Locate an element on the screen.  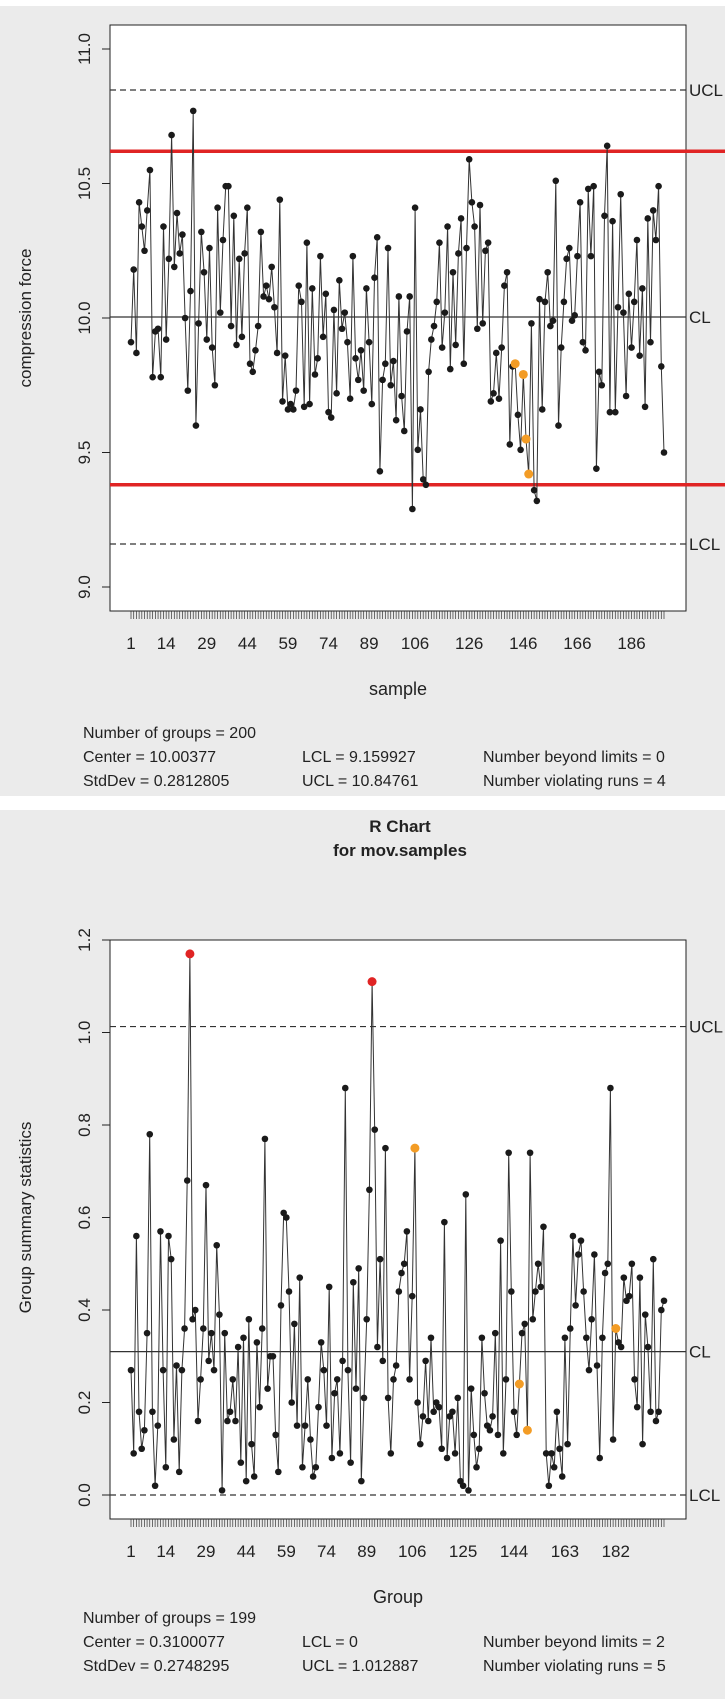
summary-stddev: StdDev = 0.2812805 is located at coordinates (156, 781).